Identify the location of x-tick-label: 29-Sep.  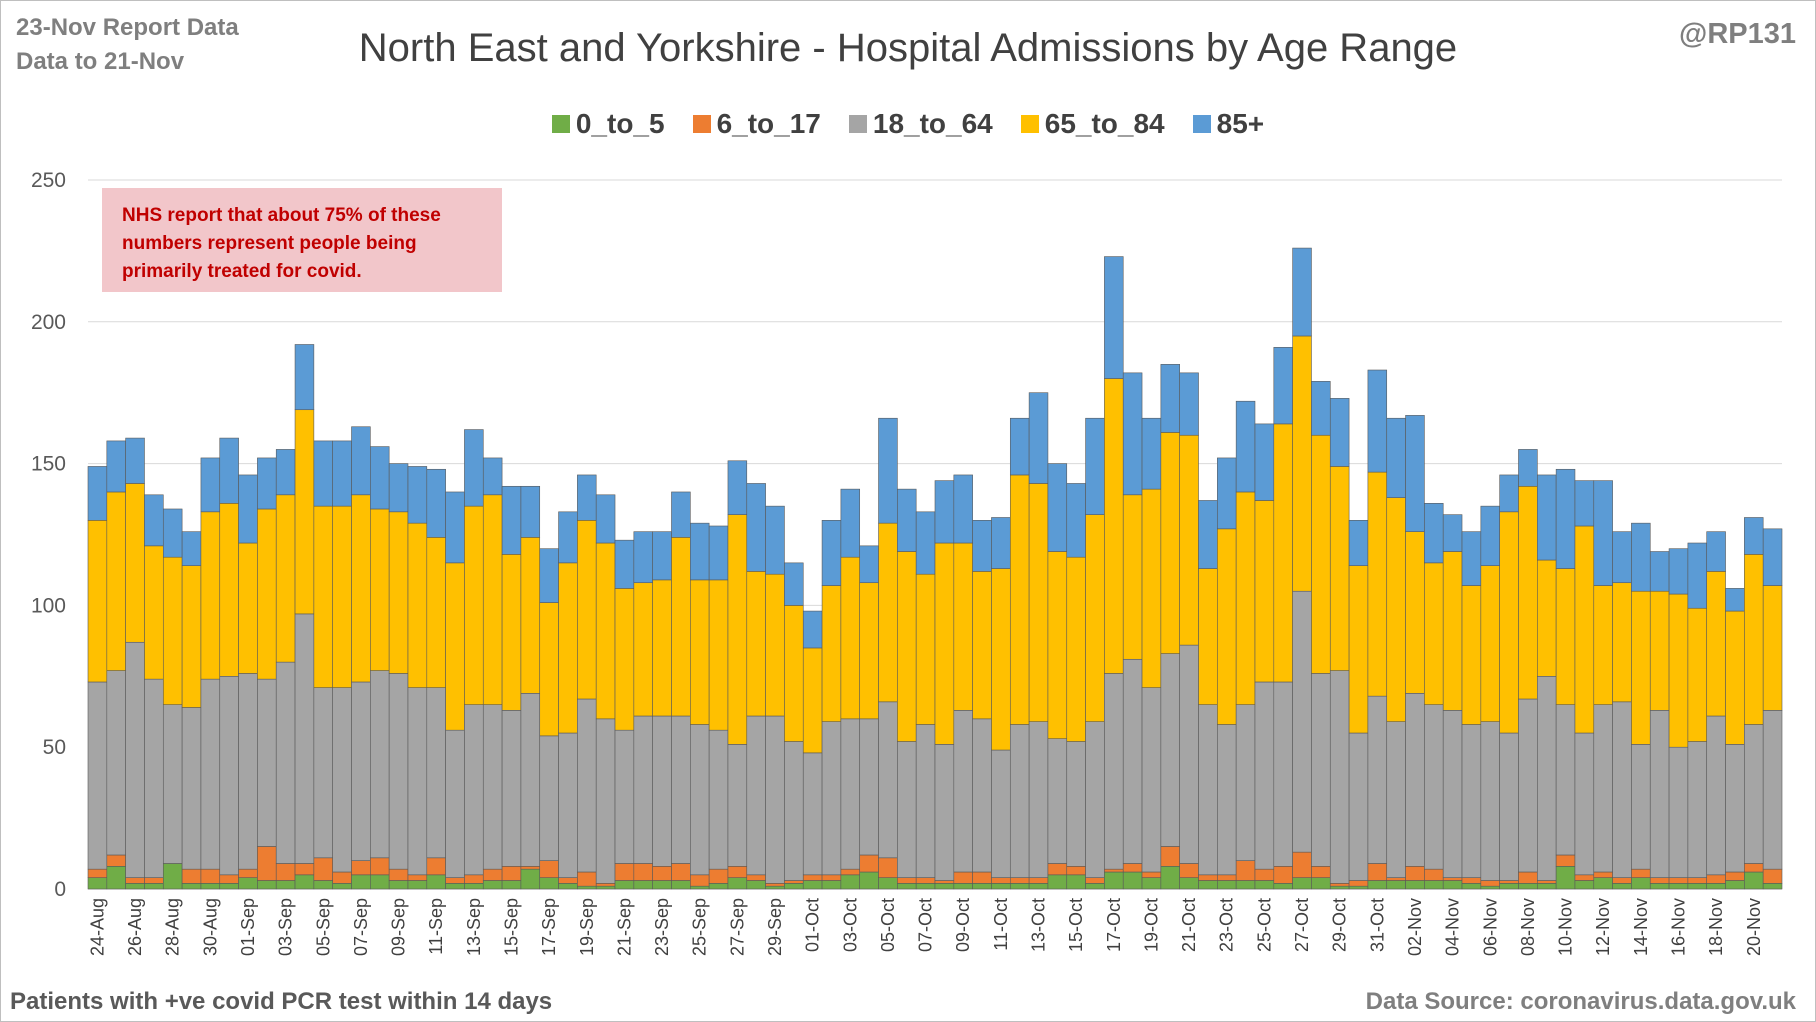
(775, 927).